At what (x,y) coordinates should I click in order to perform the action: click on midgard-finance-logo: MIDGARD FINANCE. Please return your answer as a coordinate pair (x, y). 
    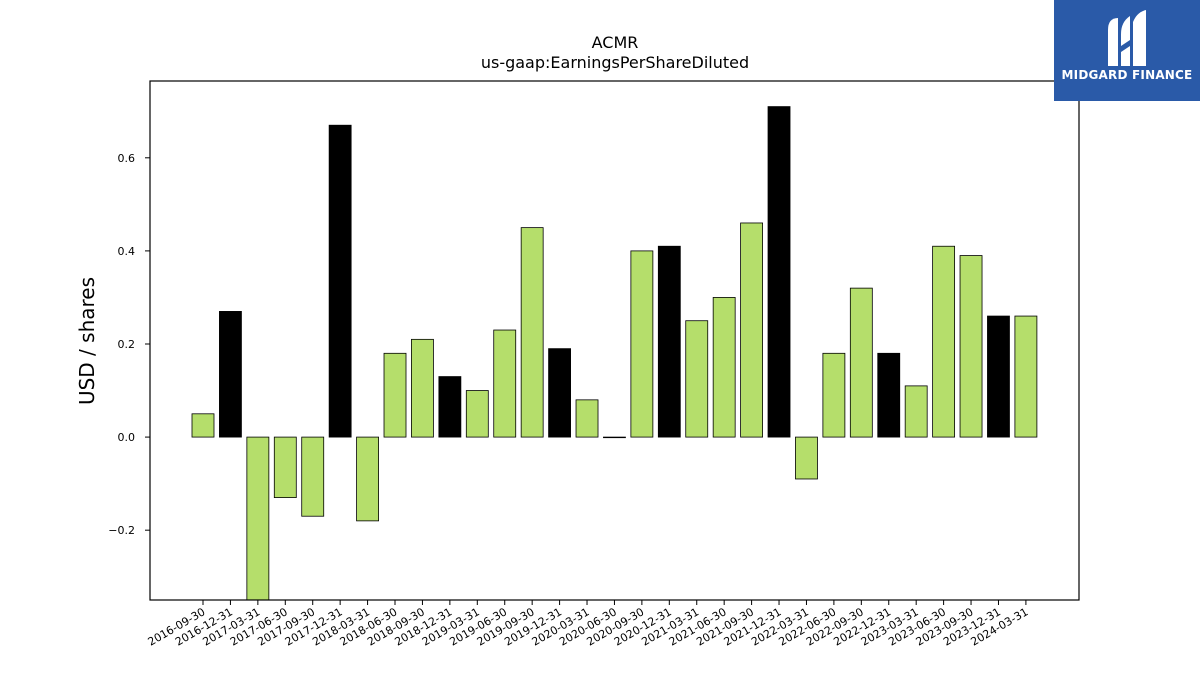
    Looking at the image, I should click on (1127, 50).